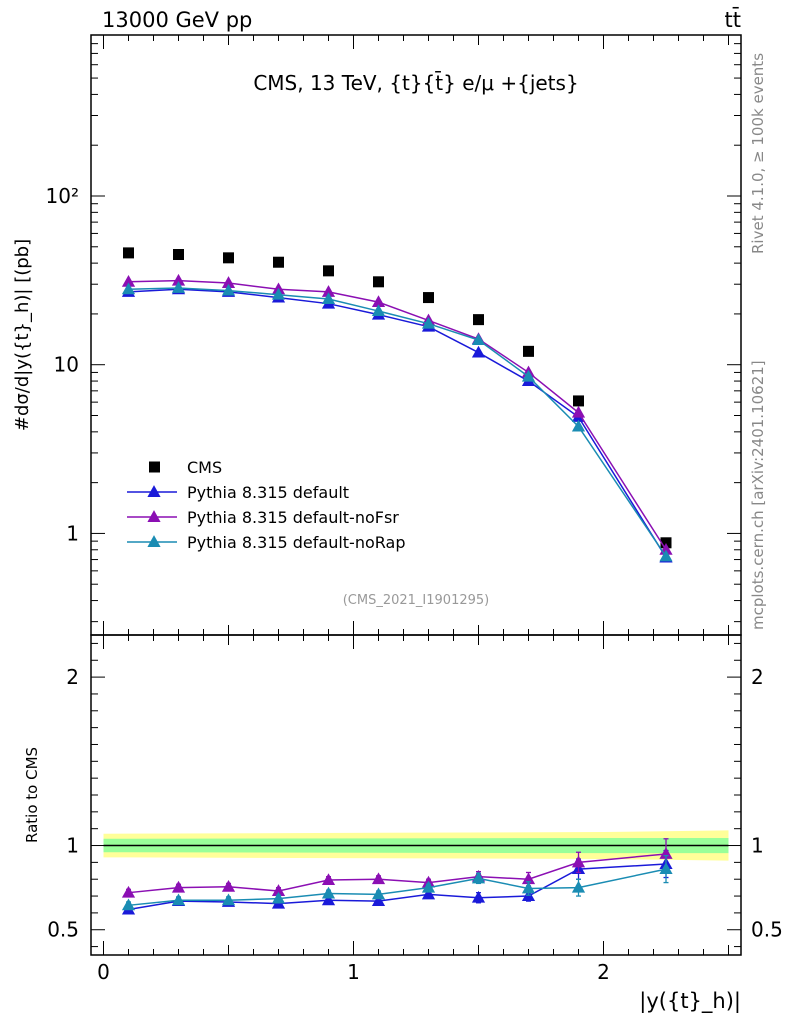  Describe the element at coordinates (62, 196) in the screenshot. I see `y-tick-label: 10²` at that location.